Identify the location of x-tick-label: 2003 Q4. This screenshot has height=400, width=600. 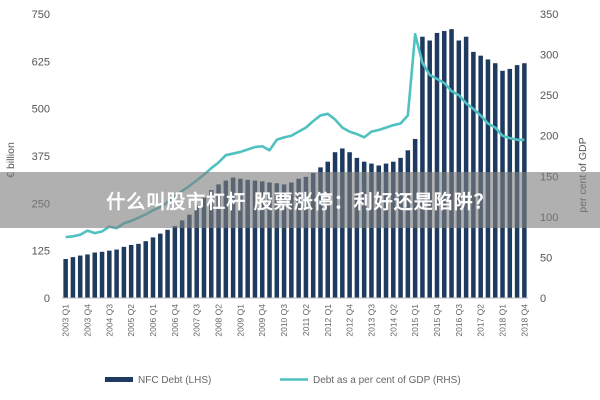
(87, 320).